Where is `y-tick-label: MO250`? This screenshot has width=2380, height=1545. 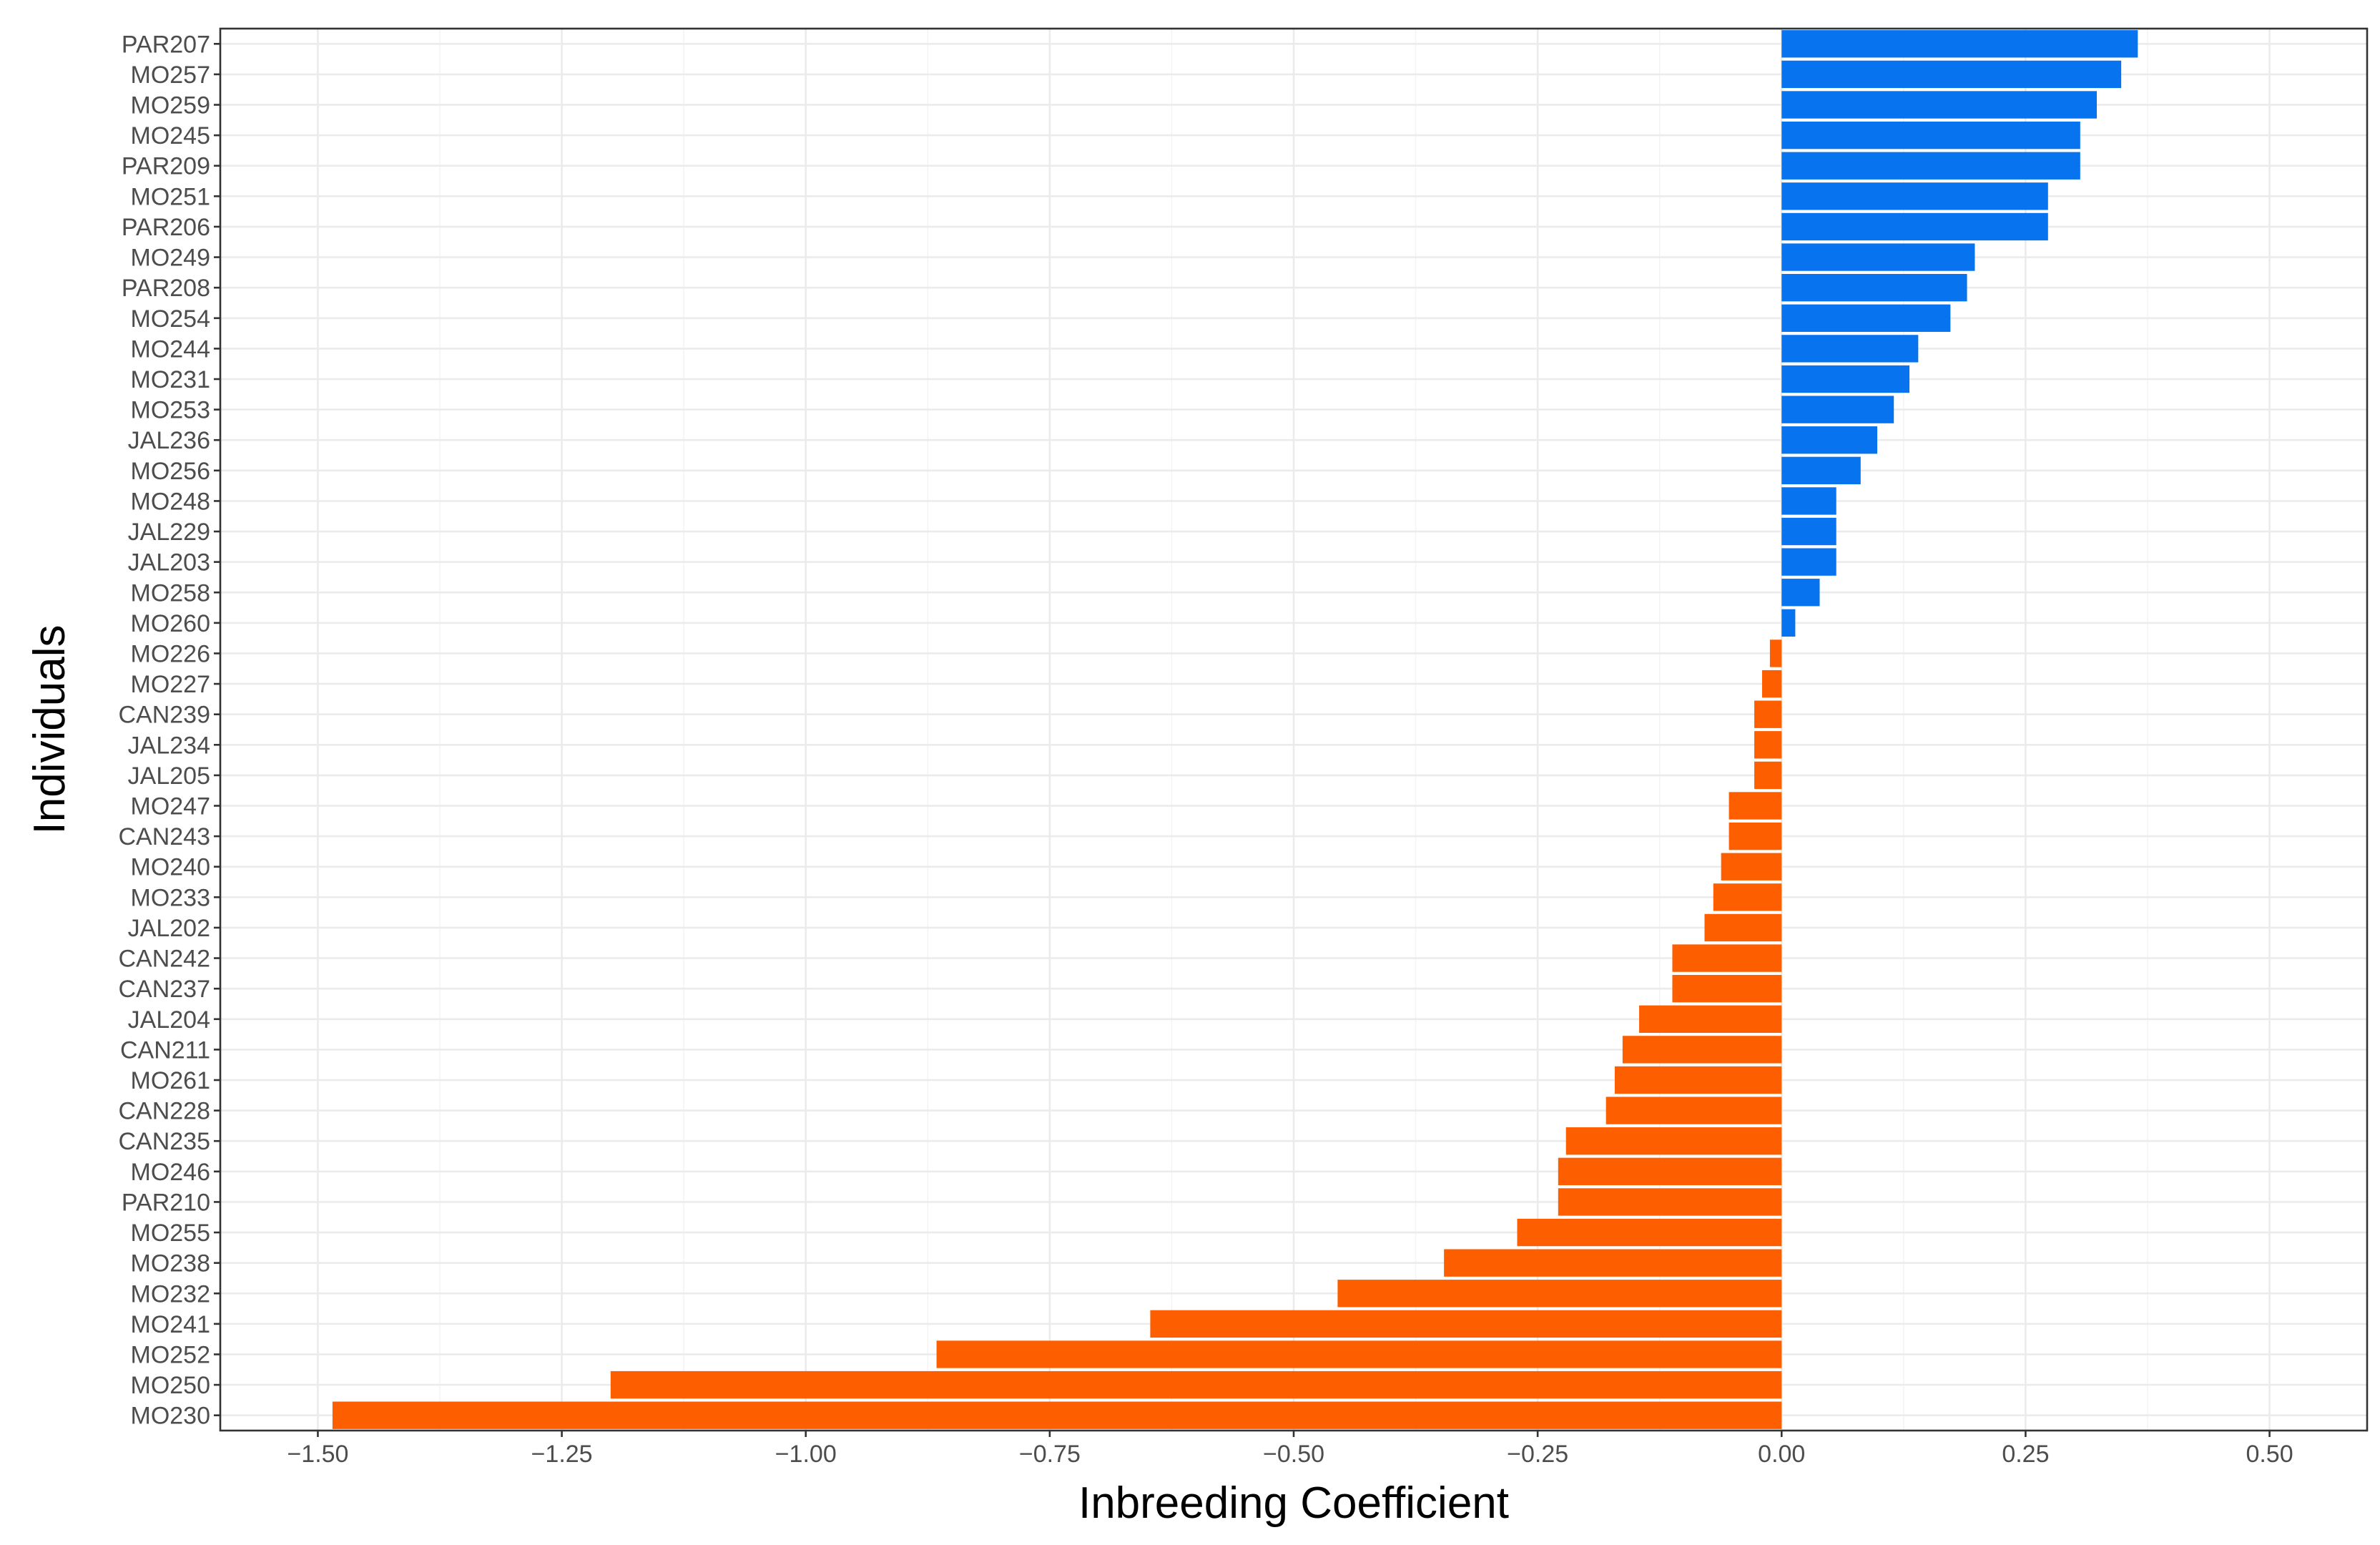 y-tick-label: MO250 is located at coordinates (171, 1386).